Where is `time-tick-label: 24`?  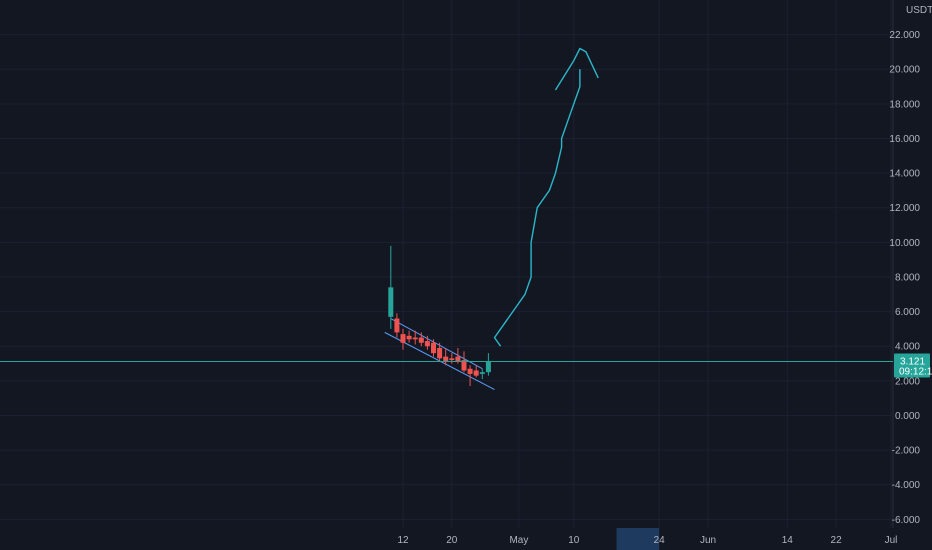 time-tick-label: 24 is located at coordinates (660, 540).